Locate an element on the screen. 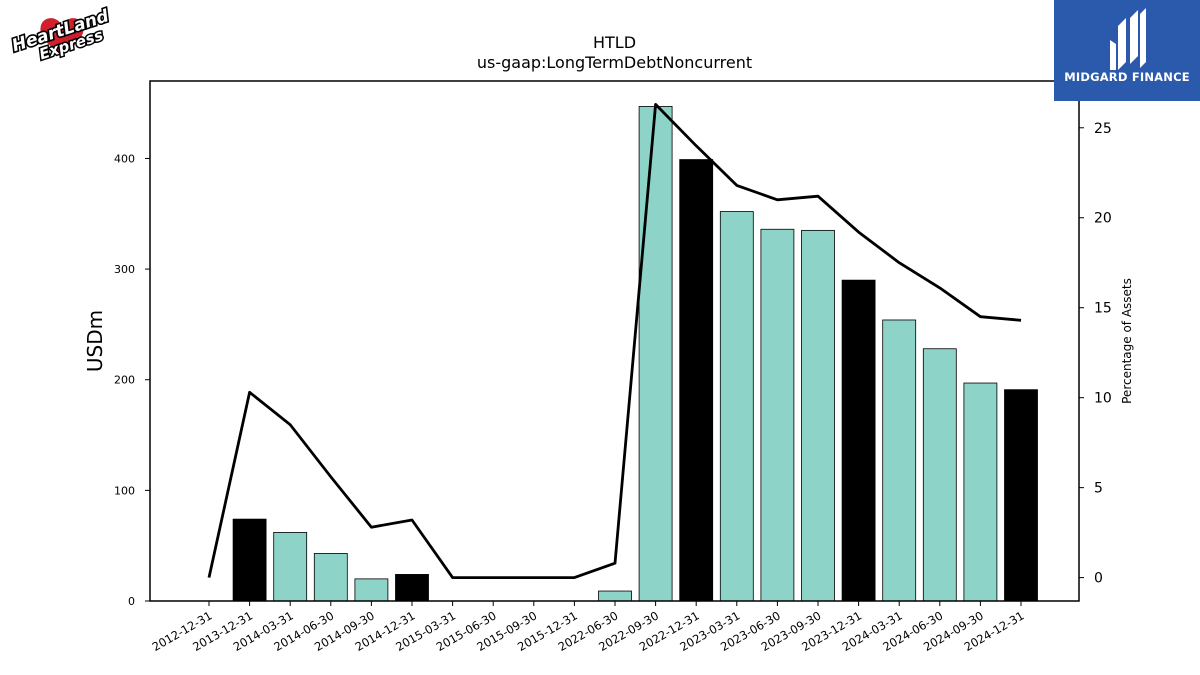 The height and width of the screenshot is (675, 1200). heart-icon is located at coordinates (62, 36).